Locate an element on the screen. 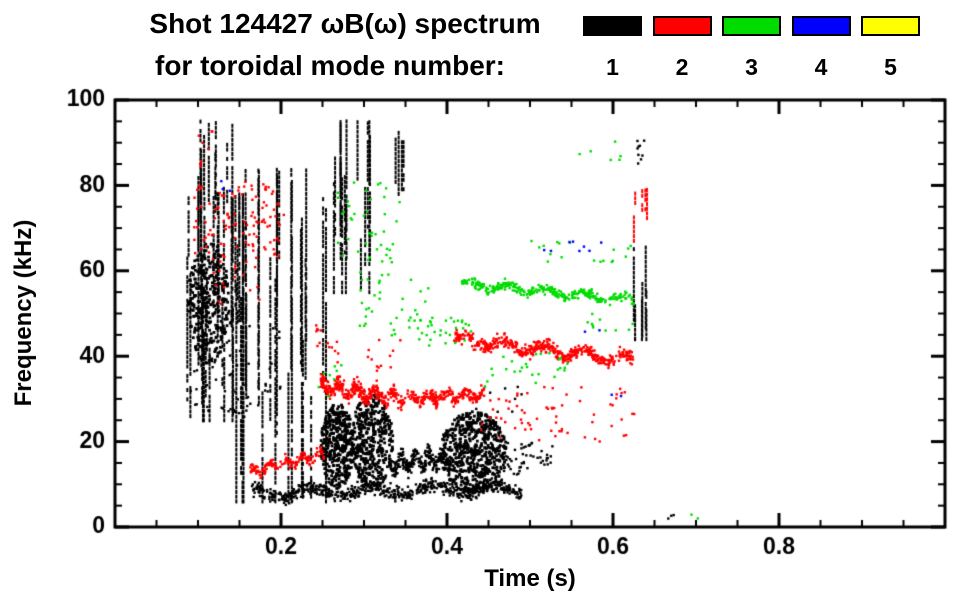 The width and height of the screenshot is (963, 615). legend-label-1: 1 is located at coordinates (612, 67).